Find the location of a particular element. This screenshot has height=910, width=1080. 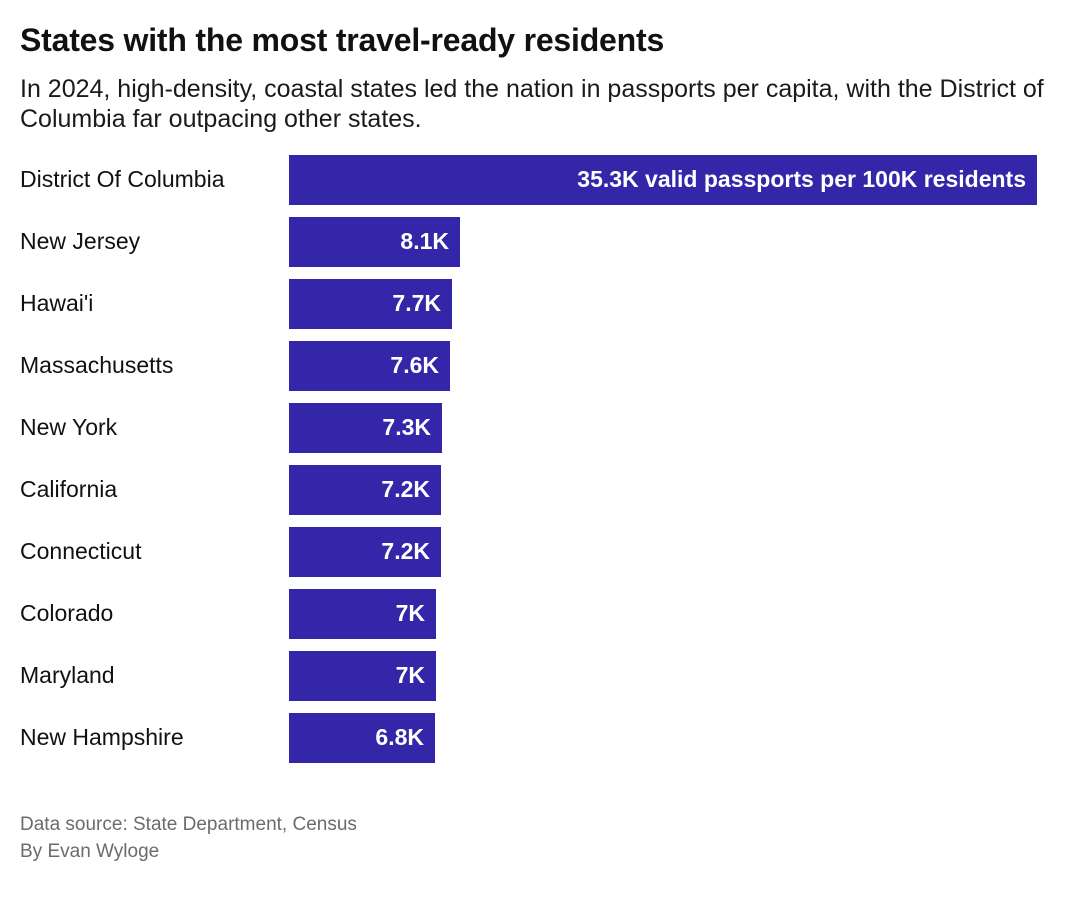

bar-value-label: 35.3K valid passports per 100K residents is located at coordinates (801, 179).